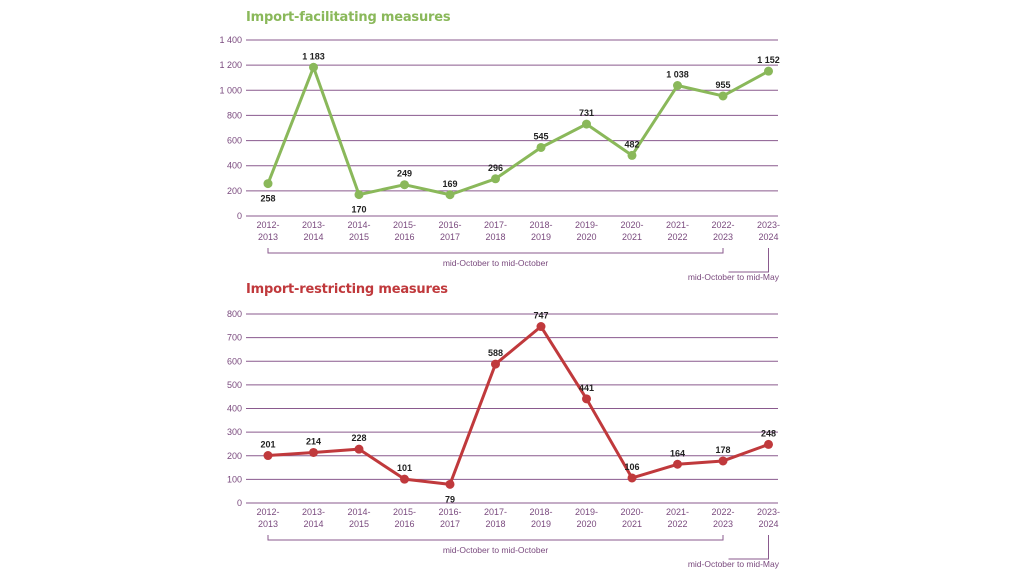  I want to click on data-label: 1 038, so click(677, 75).